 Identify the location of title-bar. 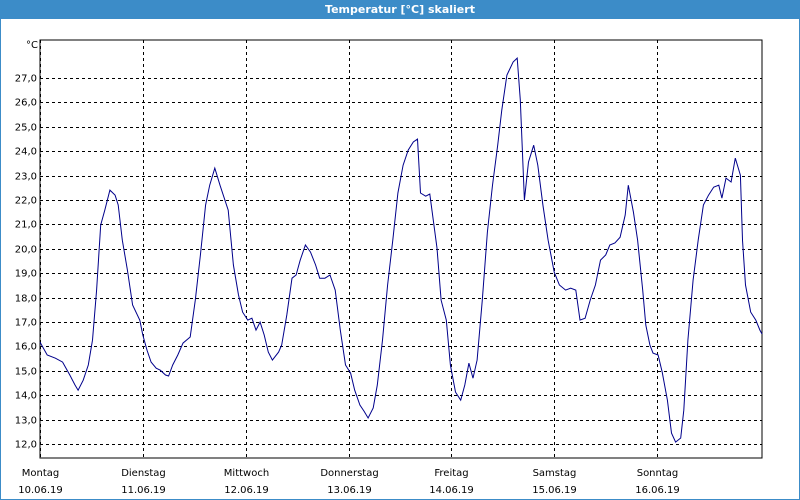
(400, 9).